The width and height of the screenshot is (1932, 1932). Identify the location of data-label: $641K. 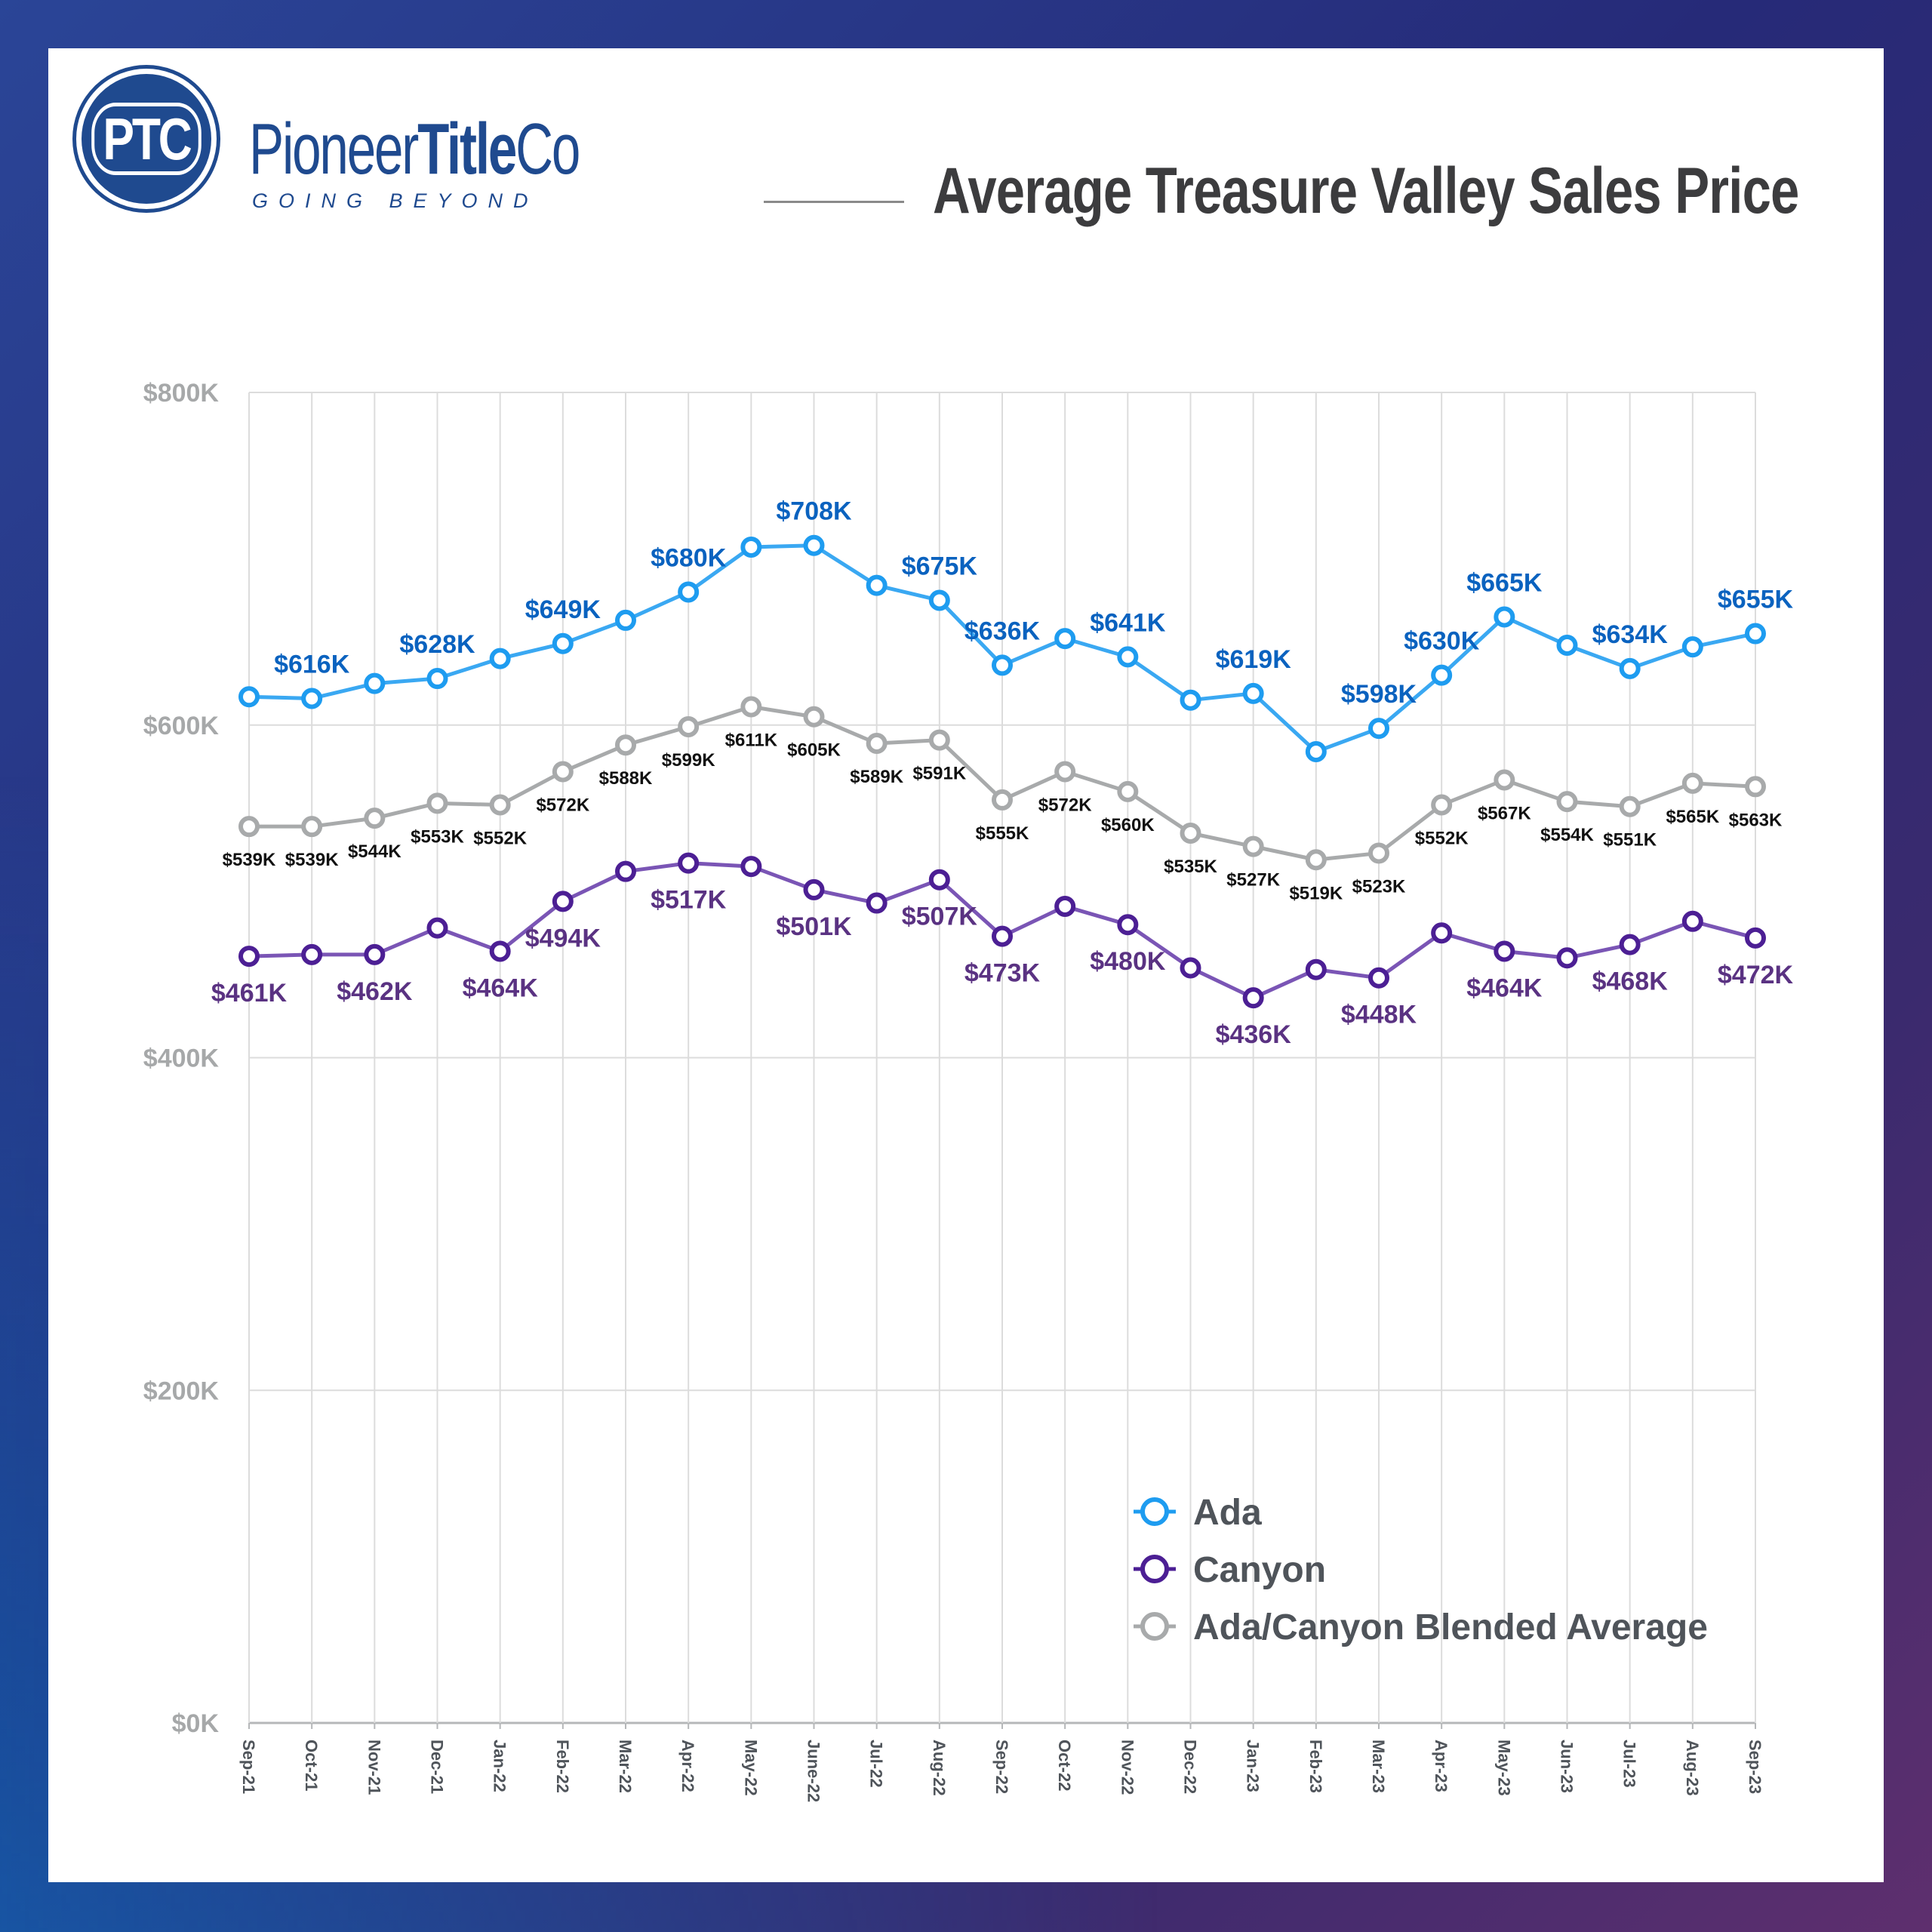
(1128, 622).